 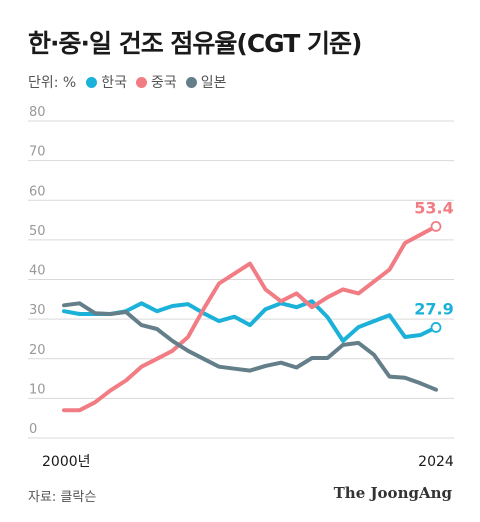 I want to click on legend-label-korea: 한국, so click(x=114, y=83).